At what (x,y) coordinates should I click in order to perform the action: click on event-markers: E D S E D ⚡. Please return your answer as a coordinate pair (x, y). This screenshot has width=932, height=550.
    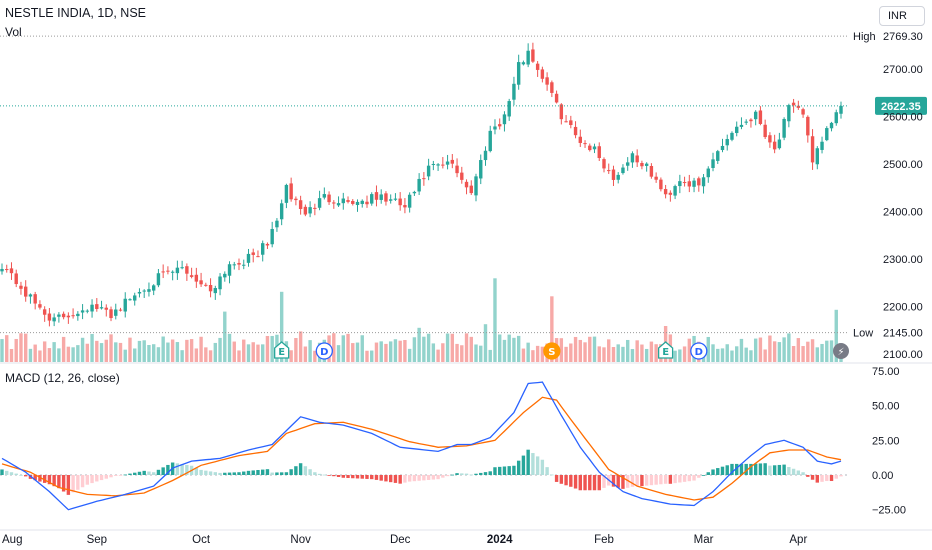
    Looking at the image, I should click on (561, 350).